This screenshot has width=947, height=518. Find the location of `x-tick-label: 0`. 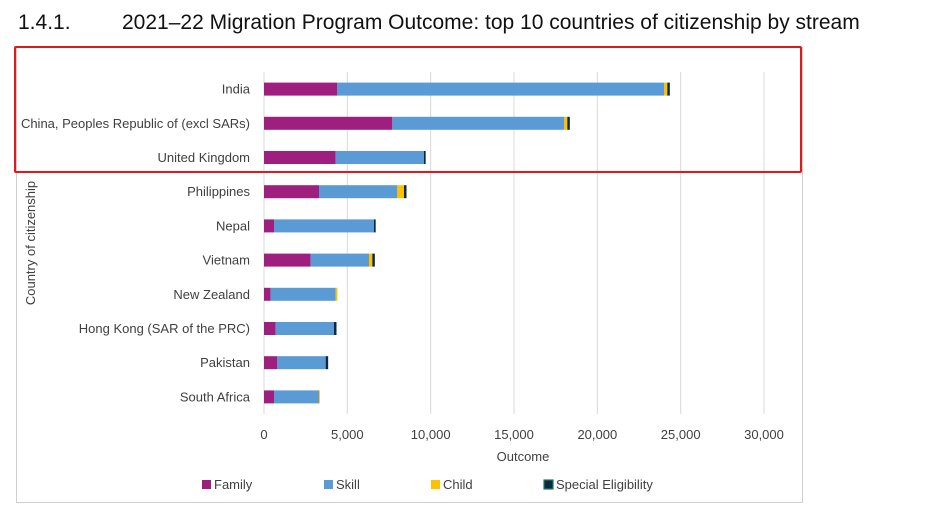

x-tick-label: 0 is located at coordinates (263, 434).